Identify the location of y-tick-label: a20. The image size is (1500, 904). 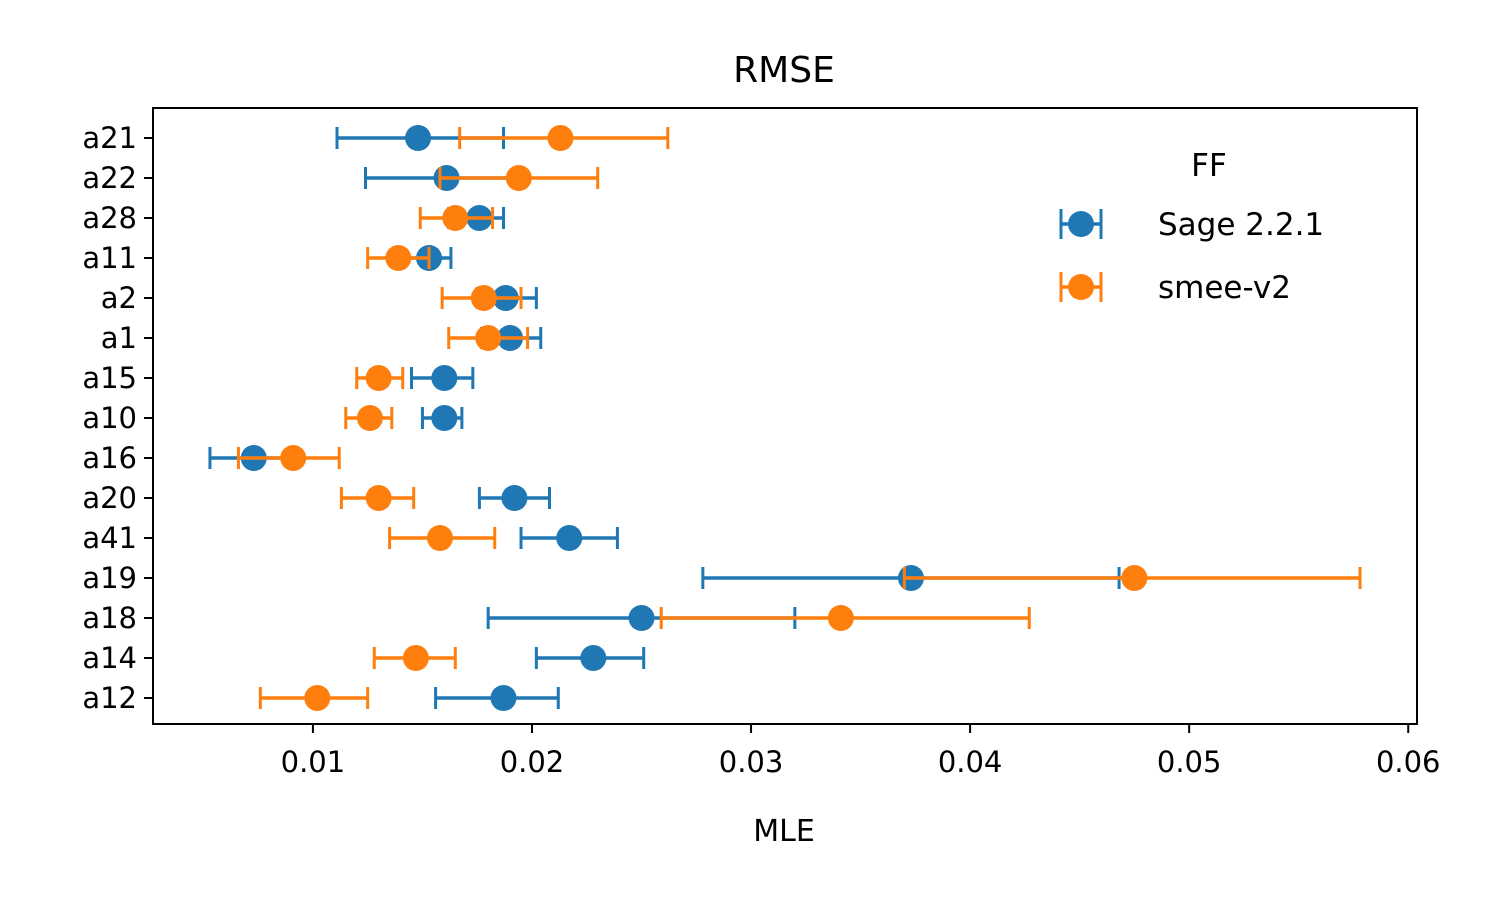
(109, 498).